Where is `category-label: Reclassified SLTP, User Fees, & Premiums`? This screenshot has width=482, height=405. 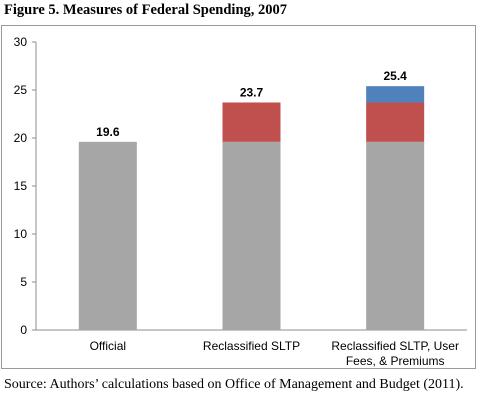
category-label: Reclassified SLTP, User Fees, & Premiums is located at coordinates (395, 353).